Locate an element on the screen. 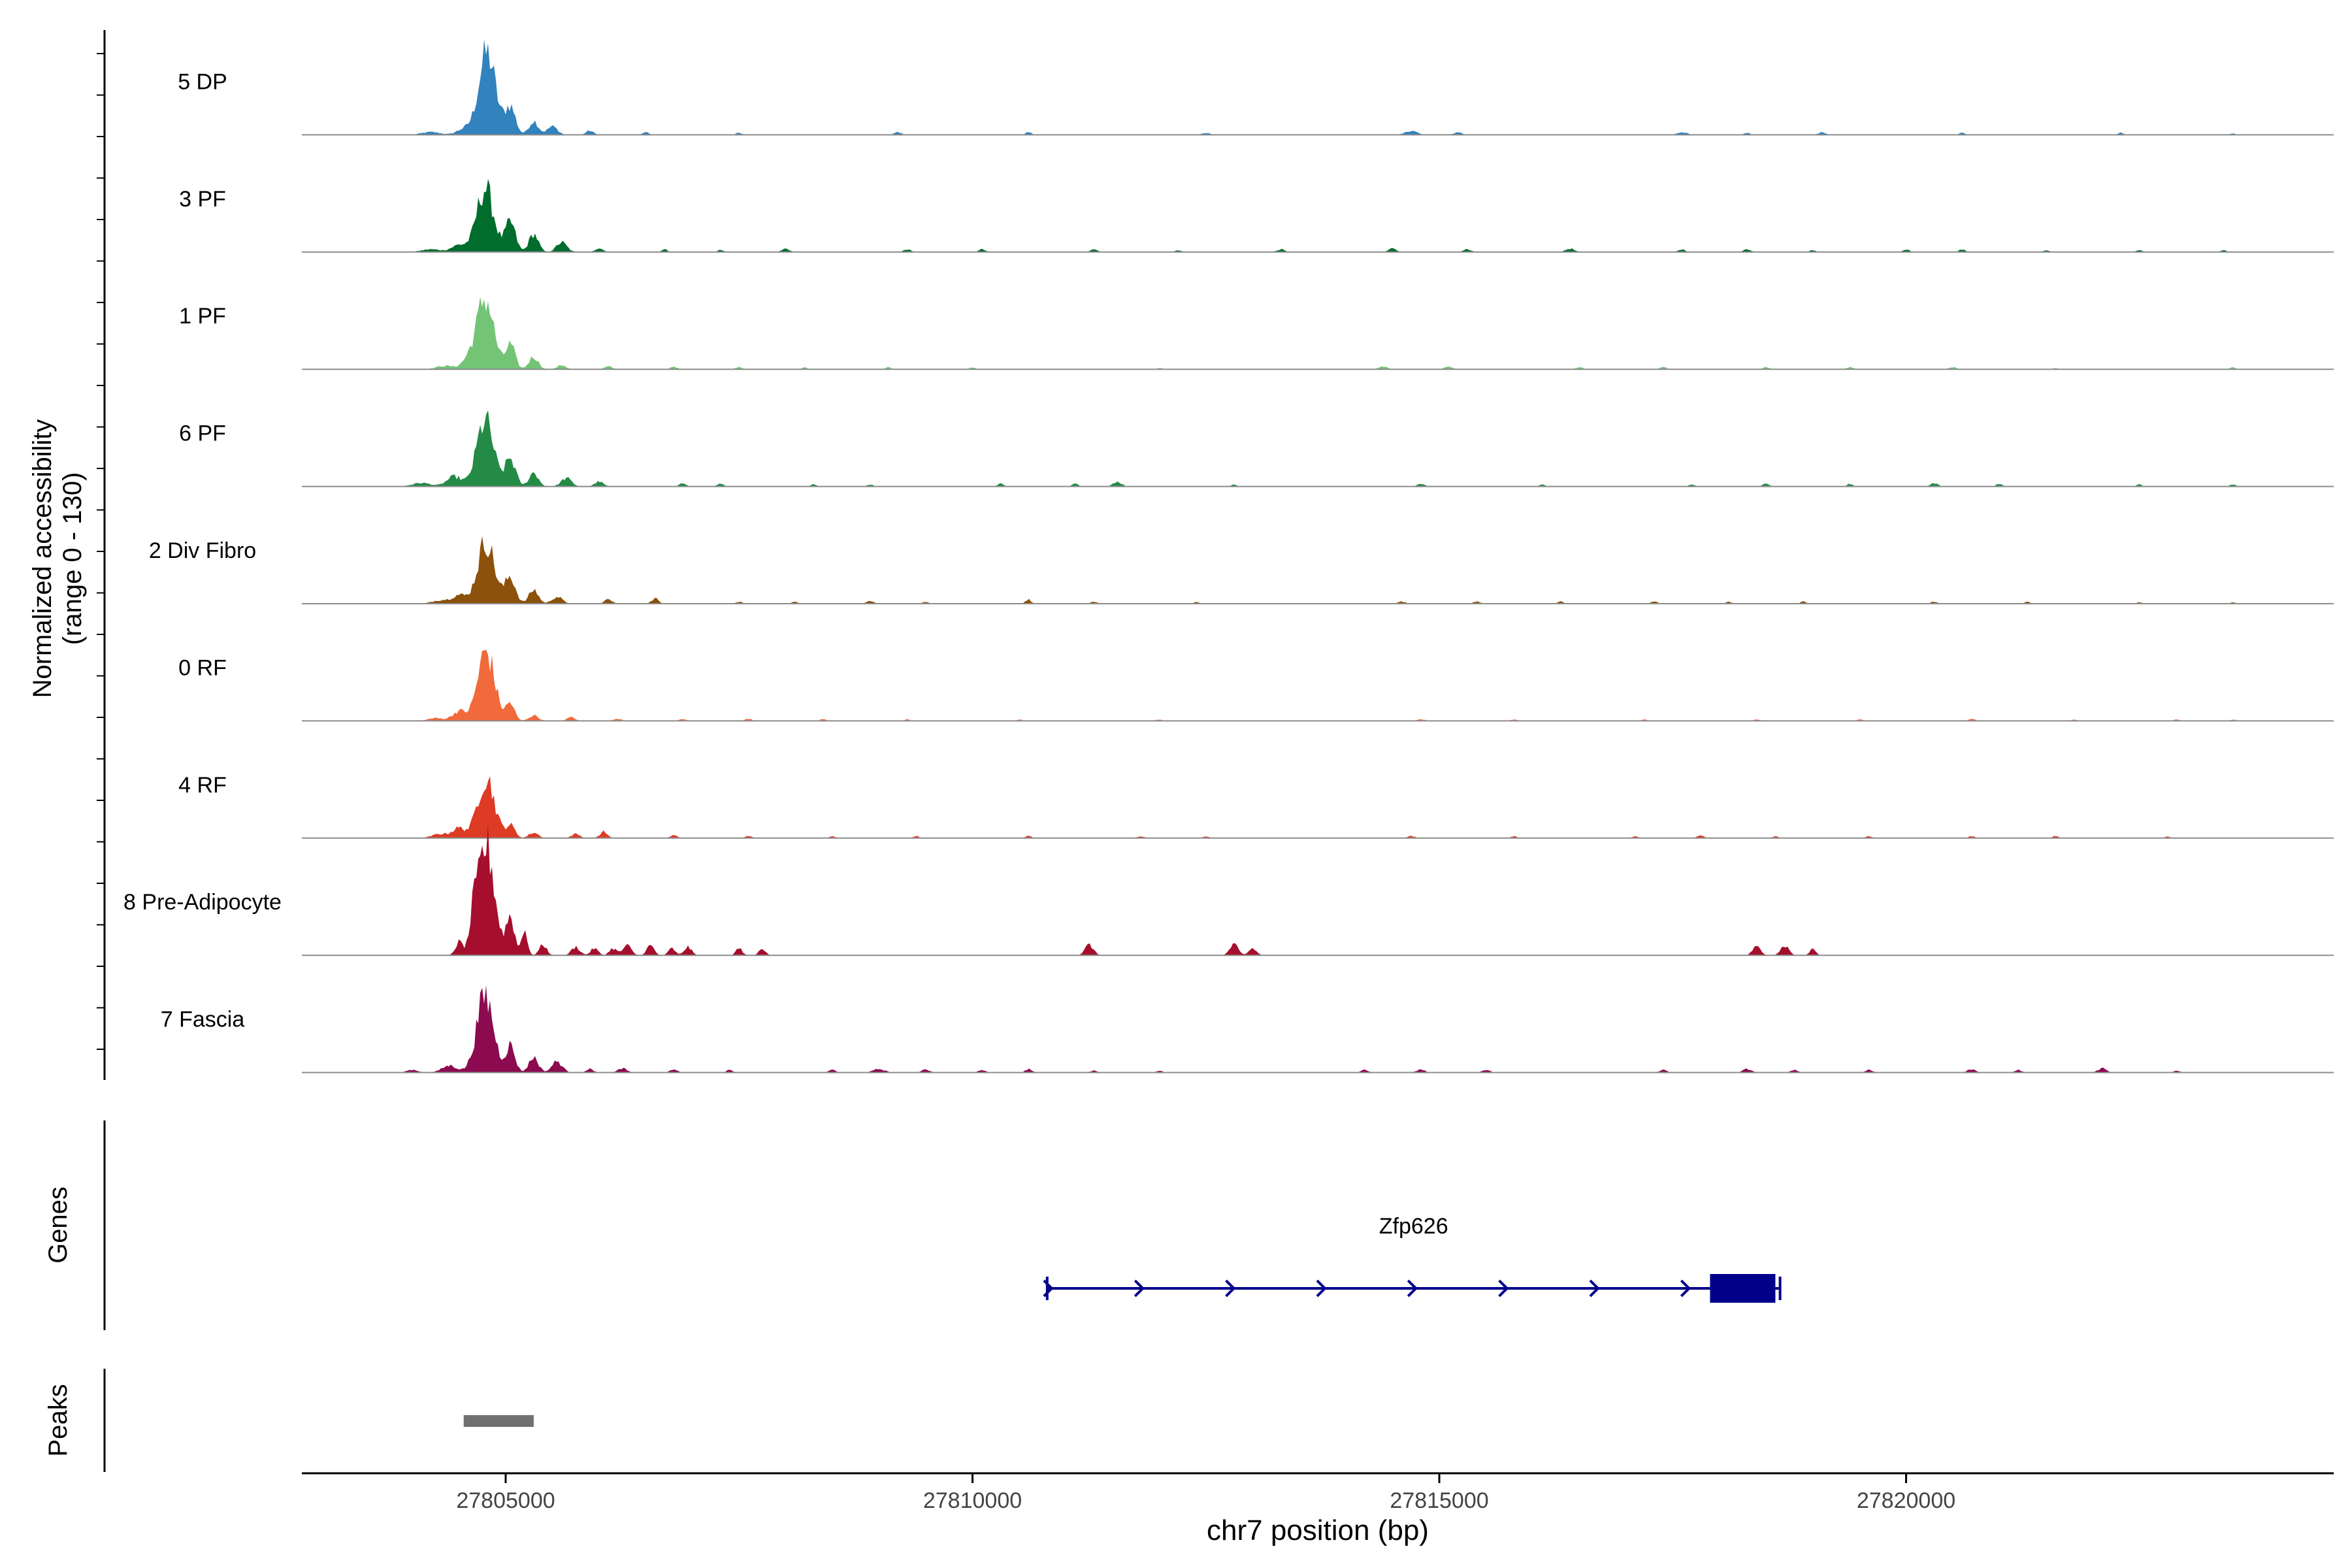  track-8-pre-adipocyte: 8 Pre-Adipocyte is located at coordinates (1228, 889).